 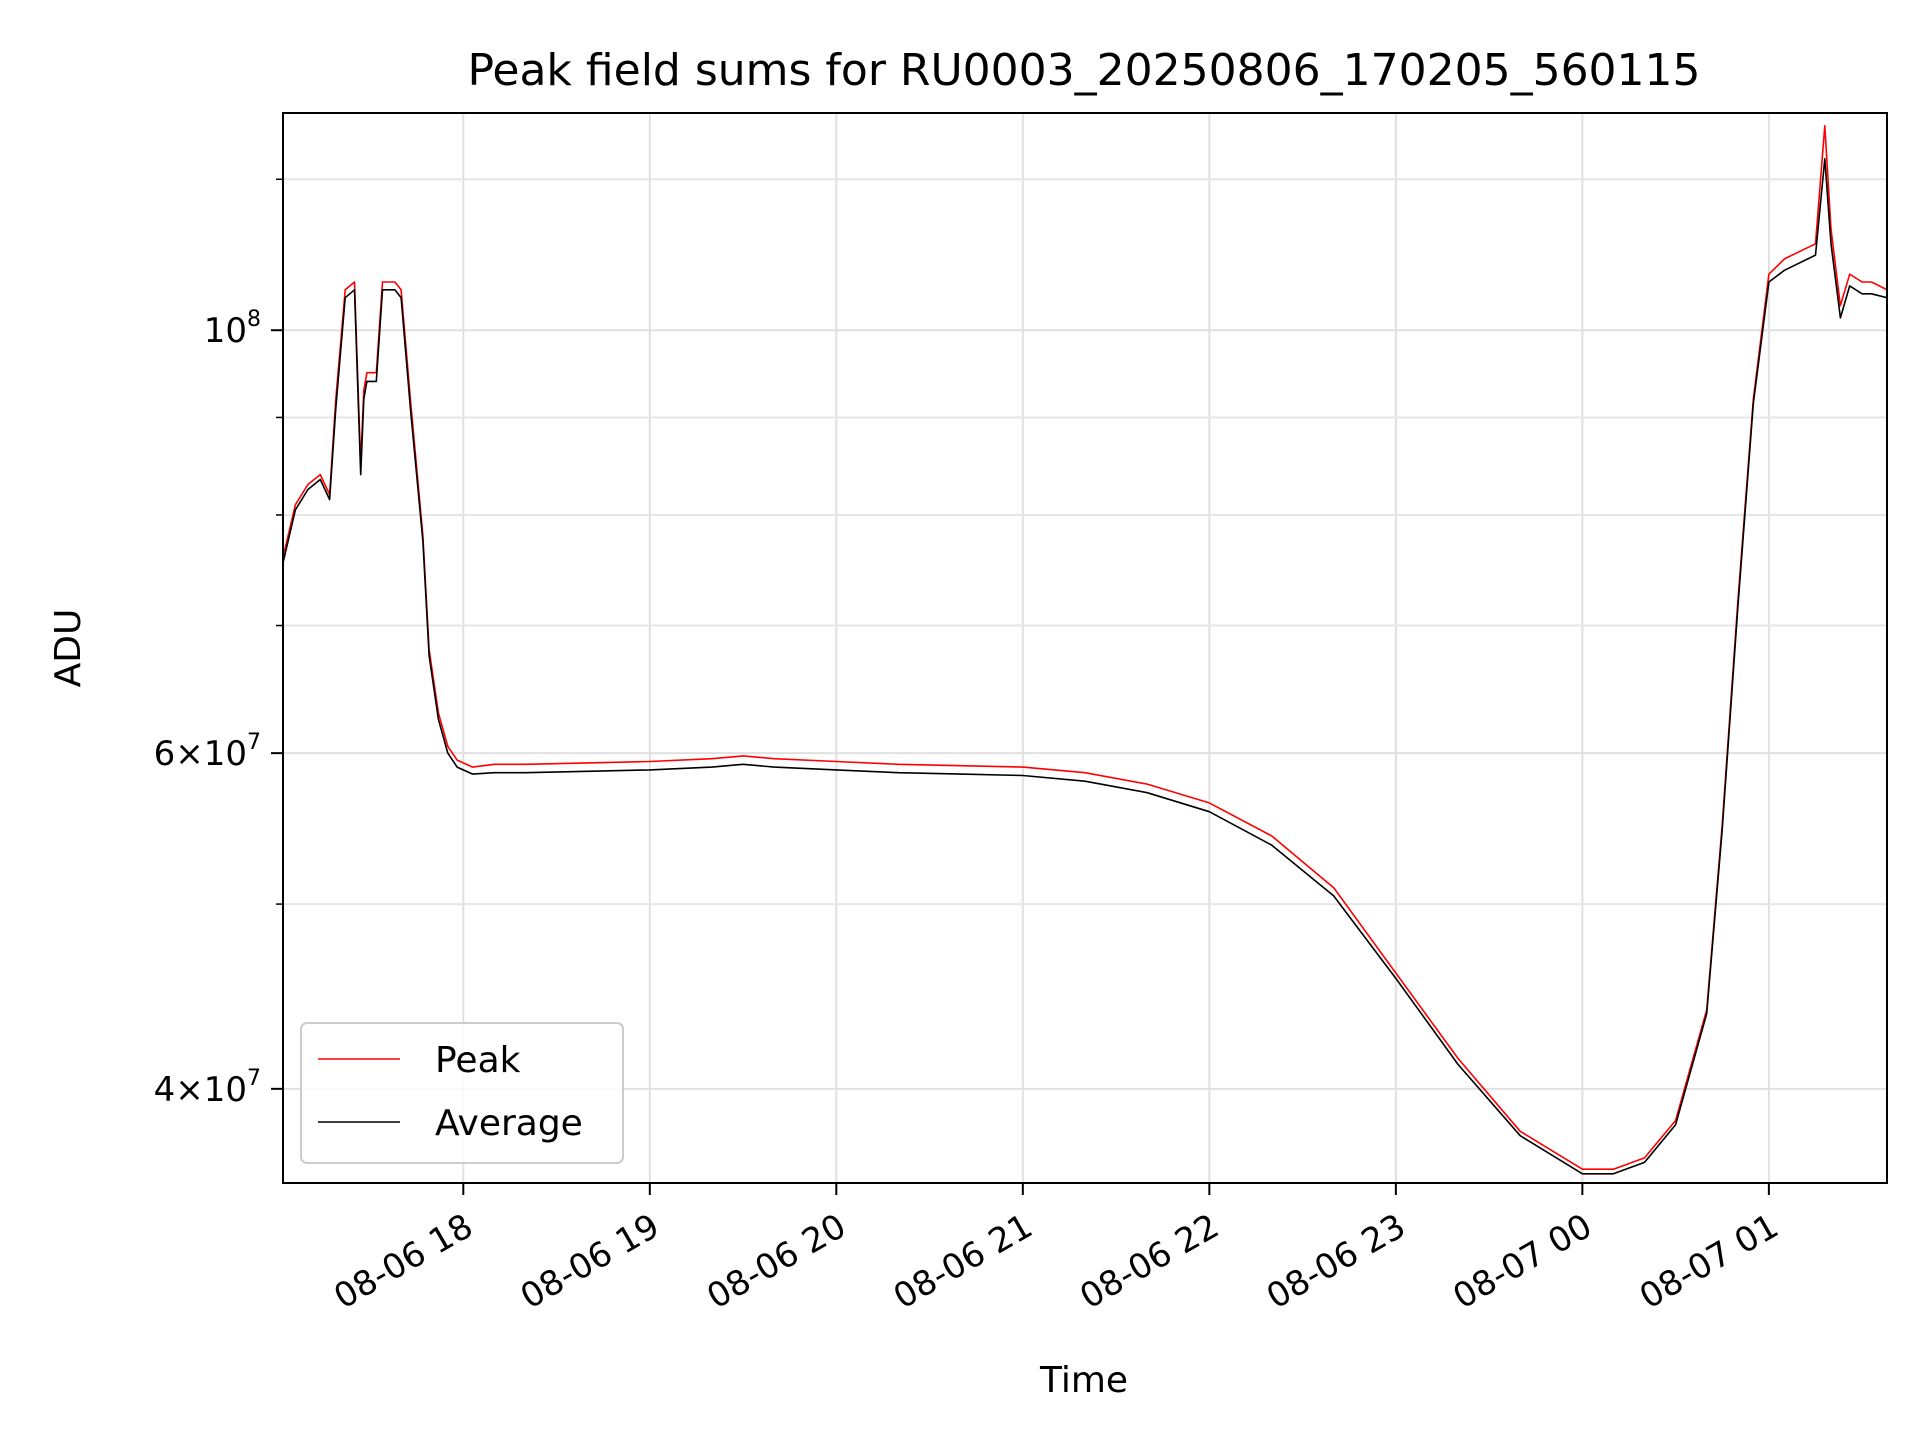 I want to click on legend-label-peak: Peak, so click(x=478, y=1060).